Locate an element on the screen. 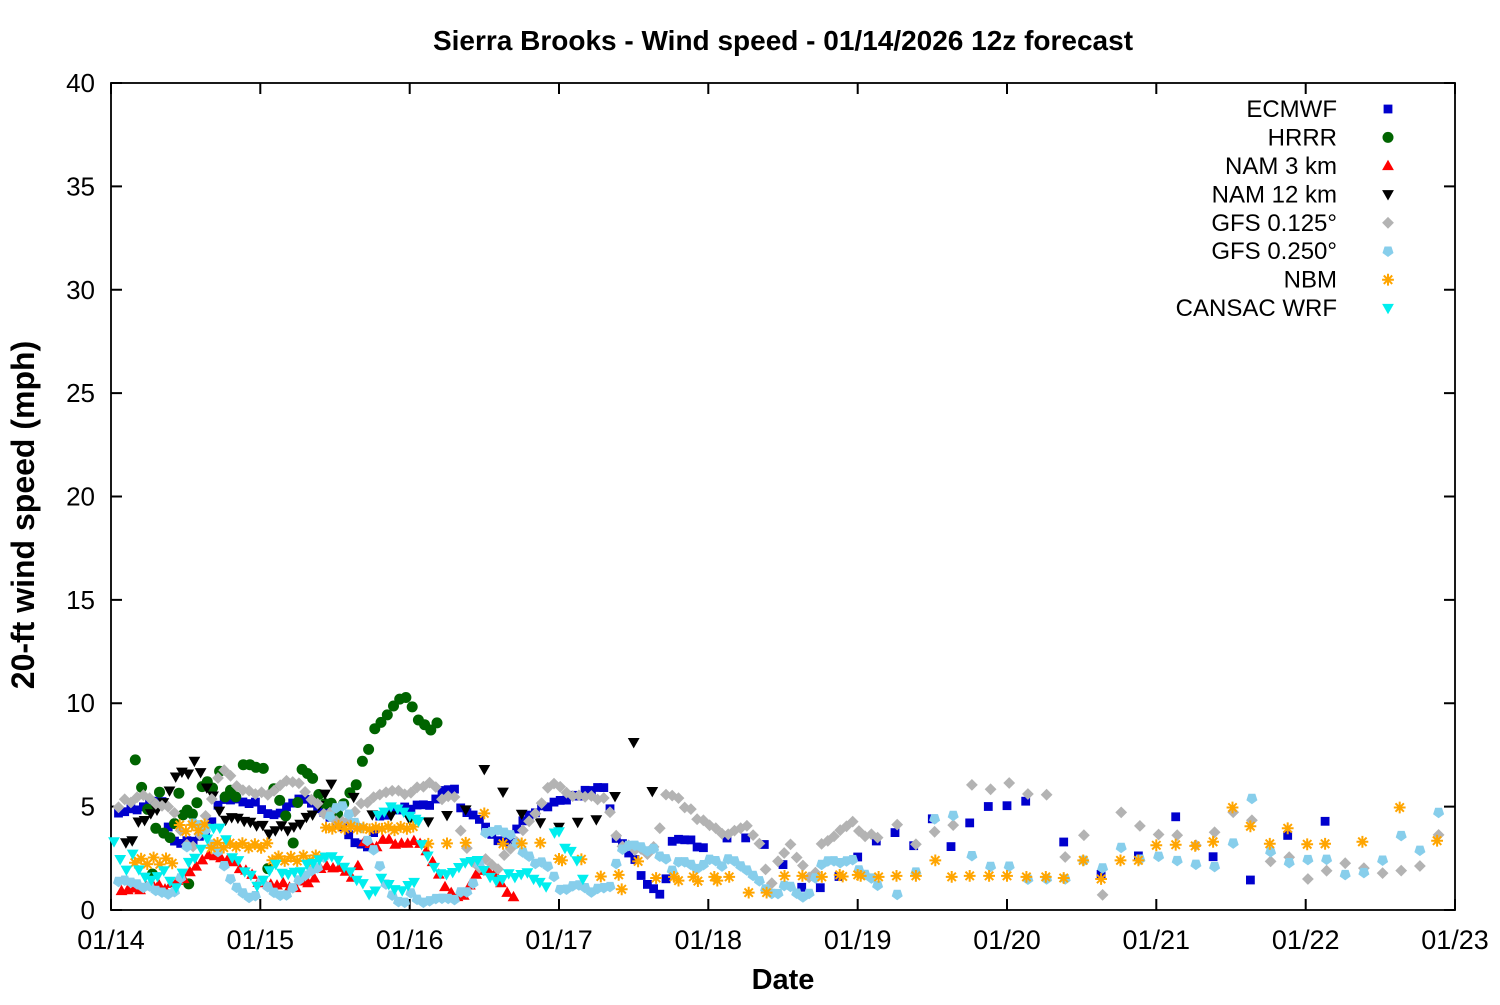 The height and width of the screenshot is (1005, 1500). svg-text: GFS 0.125° is located at coordinates (1274, 223).